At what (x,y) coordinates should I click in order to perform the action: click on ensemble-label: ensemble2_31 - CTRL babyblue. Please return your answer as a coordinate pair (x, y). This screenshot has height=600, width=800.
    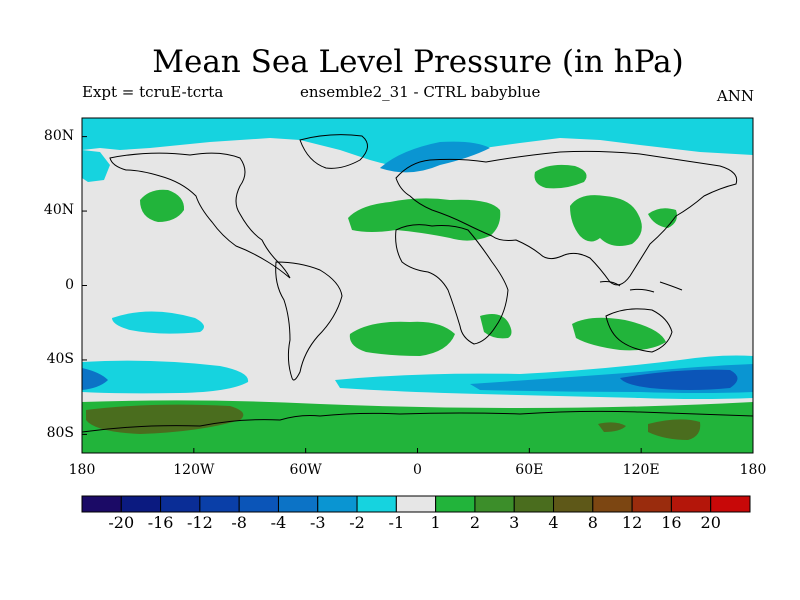
    Looking at the image, I should click on (420, 92).